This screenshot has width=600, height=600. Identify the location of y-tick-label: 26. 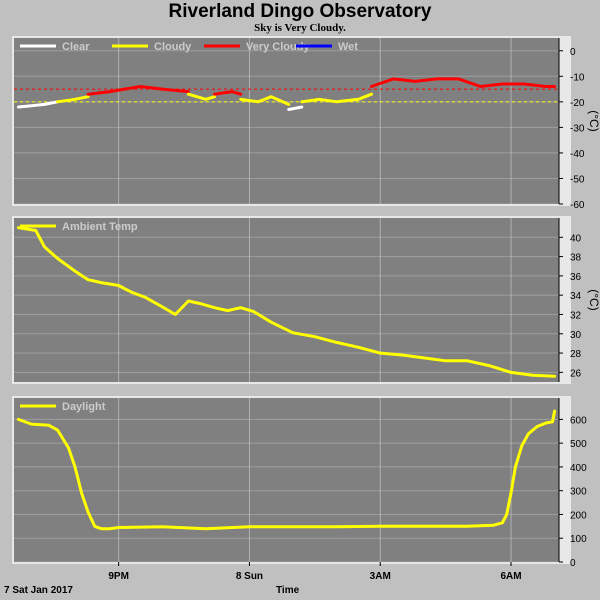
(576, 373).